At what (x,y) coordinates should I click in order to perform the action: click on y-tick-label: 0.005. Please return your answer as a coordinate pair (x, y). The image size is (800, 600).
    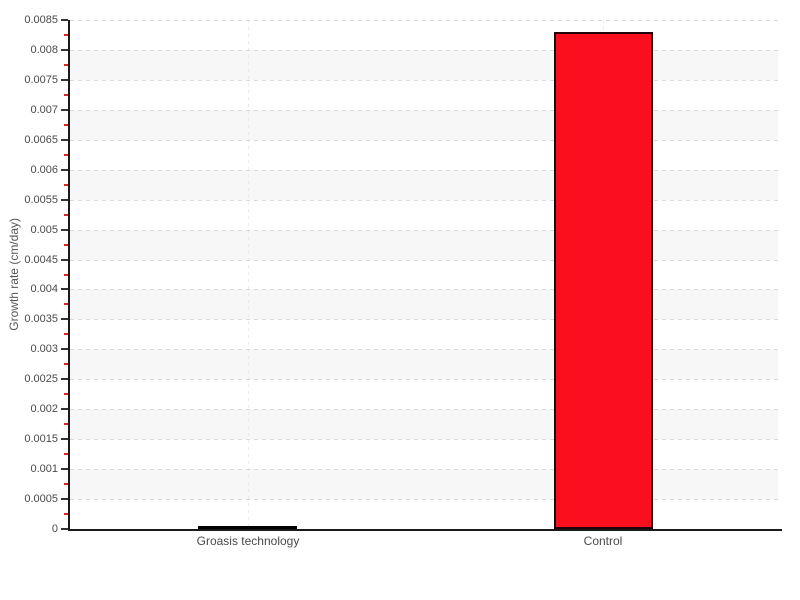
    Looking at the image, I should click on (44, 230).